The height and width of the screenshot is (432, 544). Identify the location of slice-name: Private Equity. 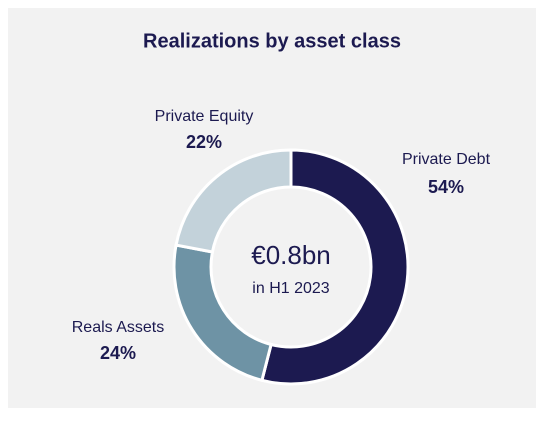
(204, 116).